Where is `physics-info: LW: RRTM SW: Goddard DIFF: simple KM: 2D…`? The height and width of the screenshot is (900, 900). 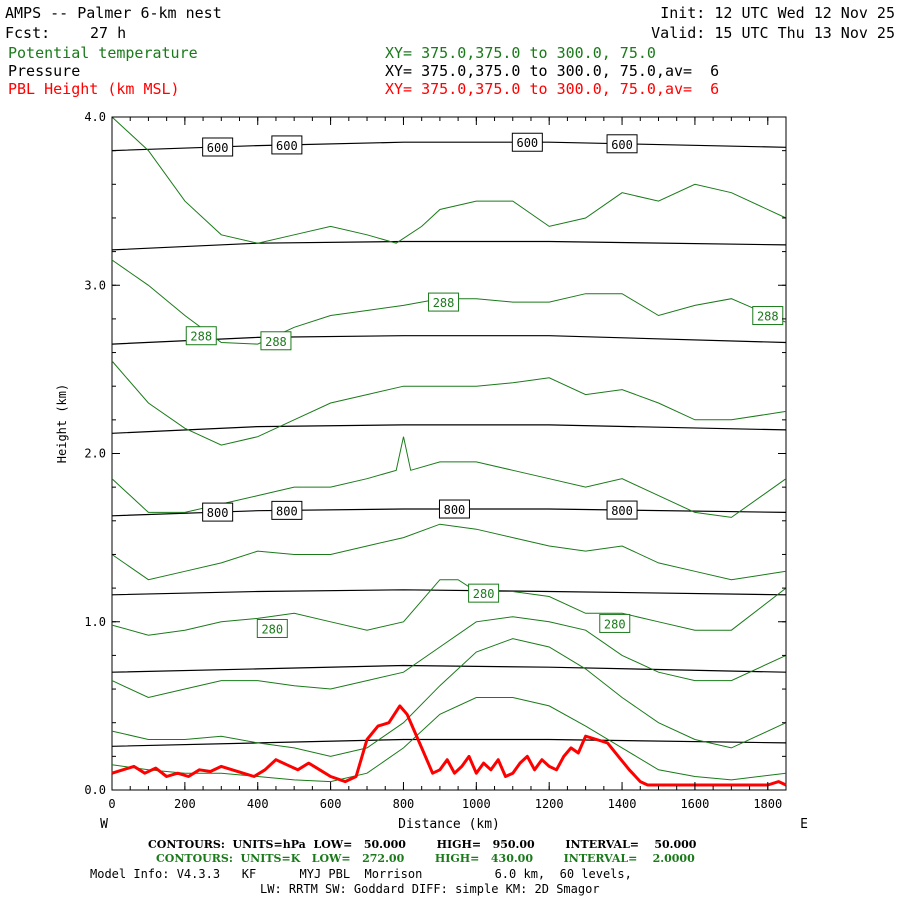
physics-info: LW: RRTM SW: Goddard DIFF: simple KM: 2D… is located at coordinates (430, 889).